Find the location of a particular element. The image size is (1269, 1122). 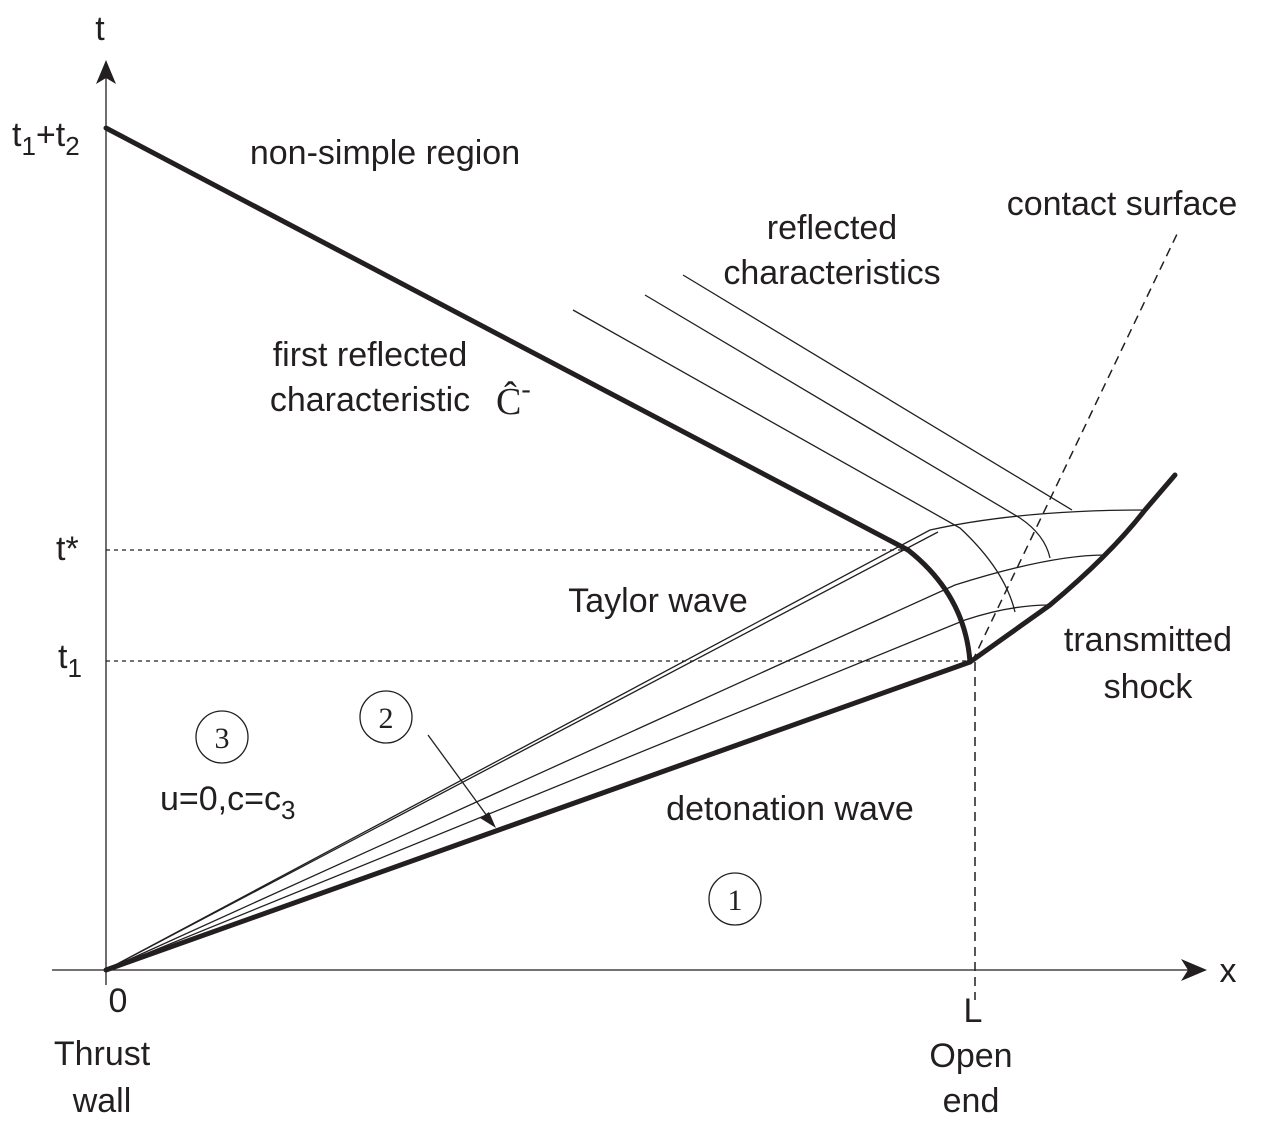

first-reflected-label: characteristic is located at coordinates (370, 400).